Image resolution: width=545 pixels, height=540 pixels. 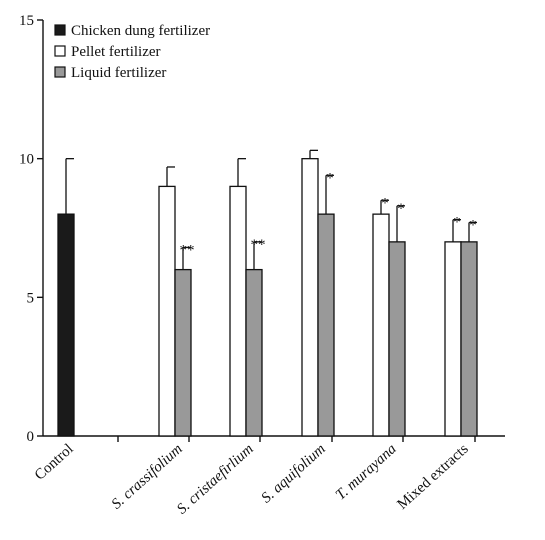 What do you see at coordinates (26, 160) in the screenshot?
I see `y-tick-label: 10` at bounding box center [26, 160].